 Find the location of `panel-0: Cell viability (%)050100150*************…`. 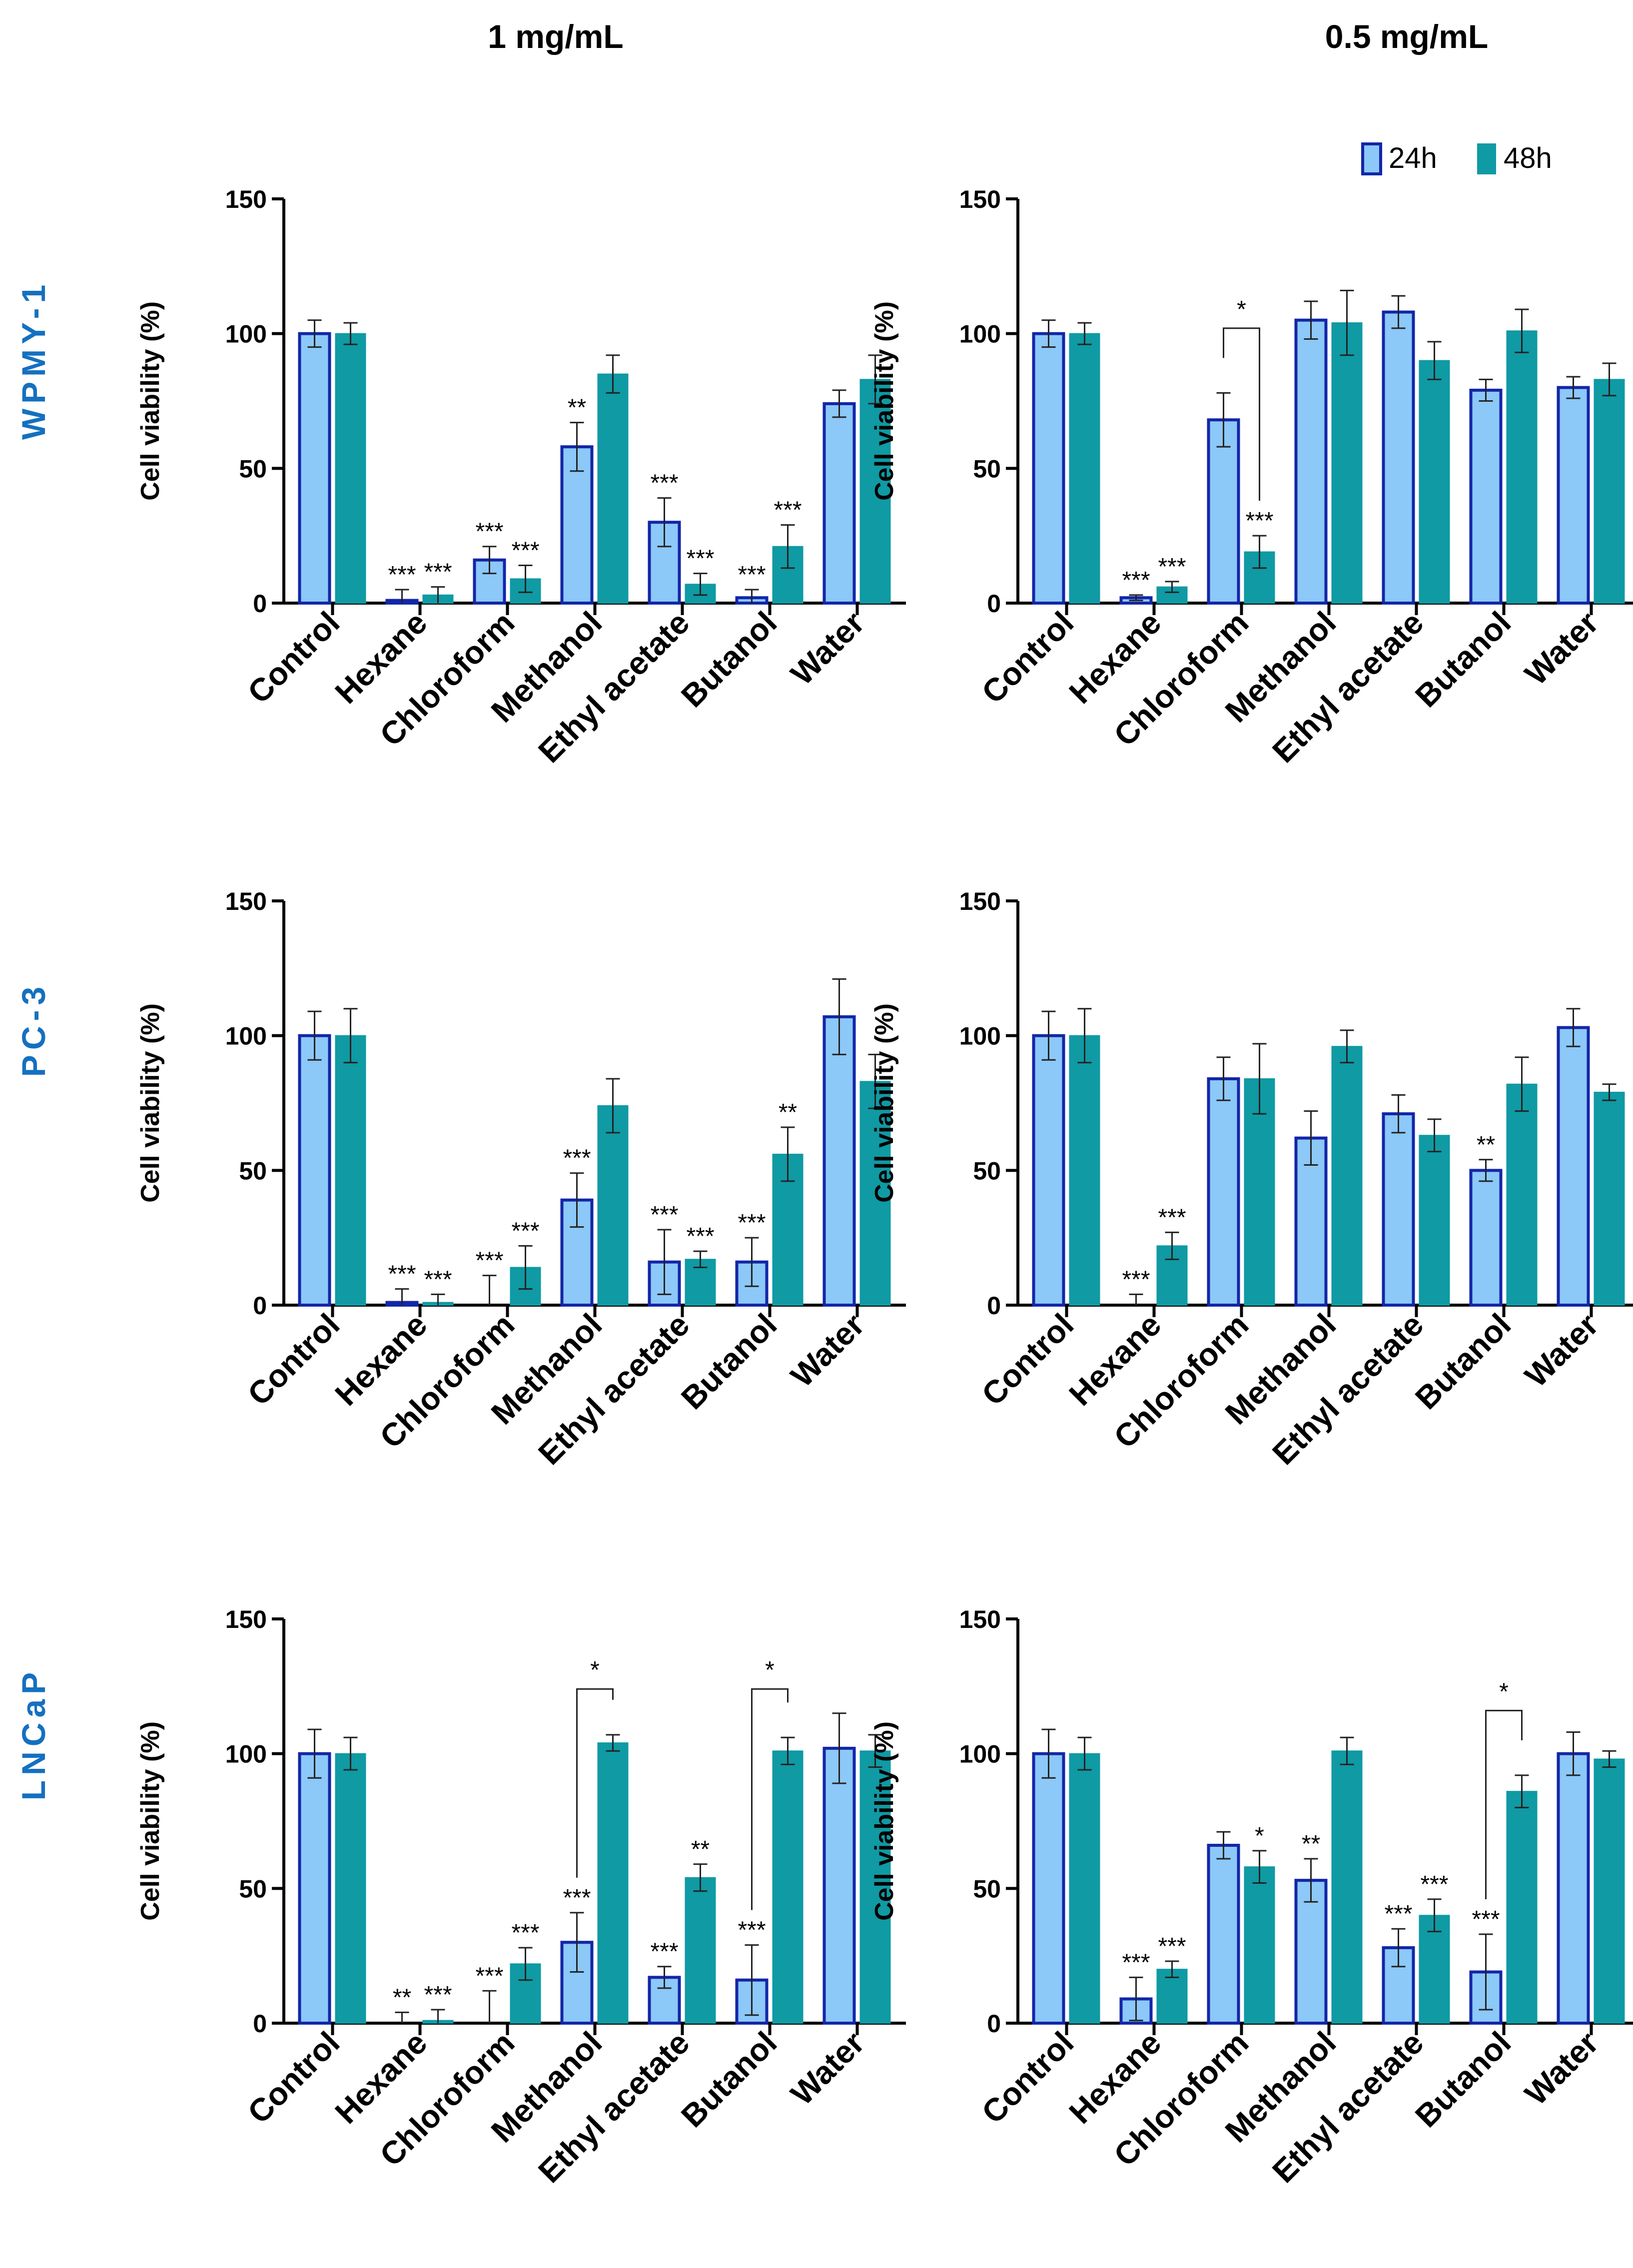

panel-0: Cell viability (%)050100150*************… is located at coordinates (521, 477).